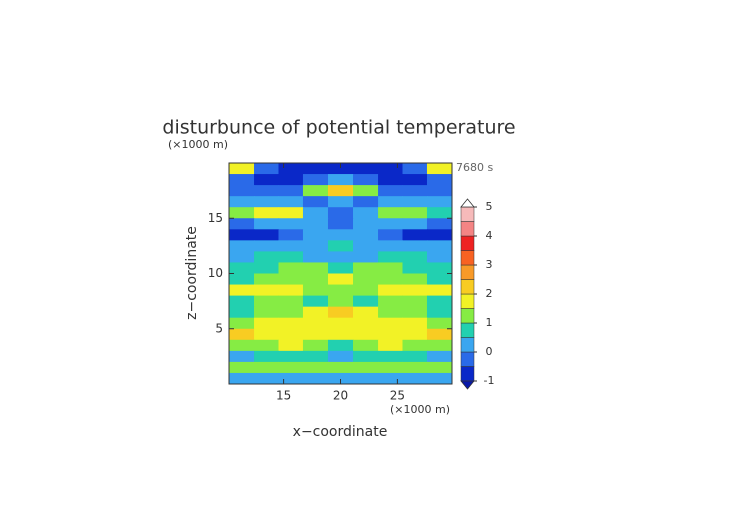 This screenshot has height=532, width=752. What do you see at coordinates (474, 167) in the screenshot?
I see `time-label: 7680 s` at bounding box center [474, 167].